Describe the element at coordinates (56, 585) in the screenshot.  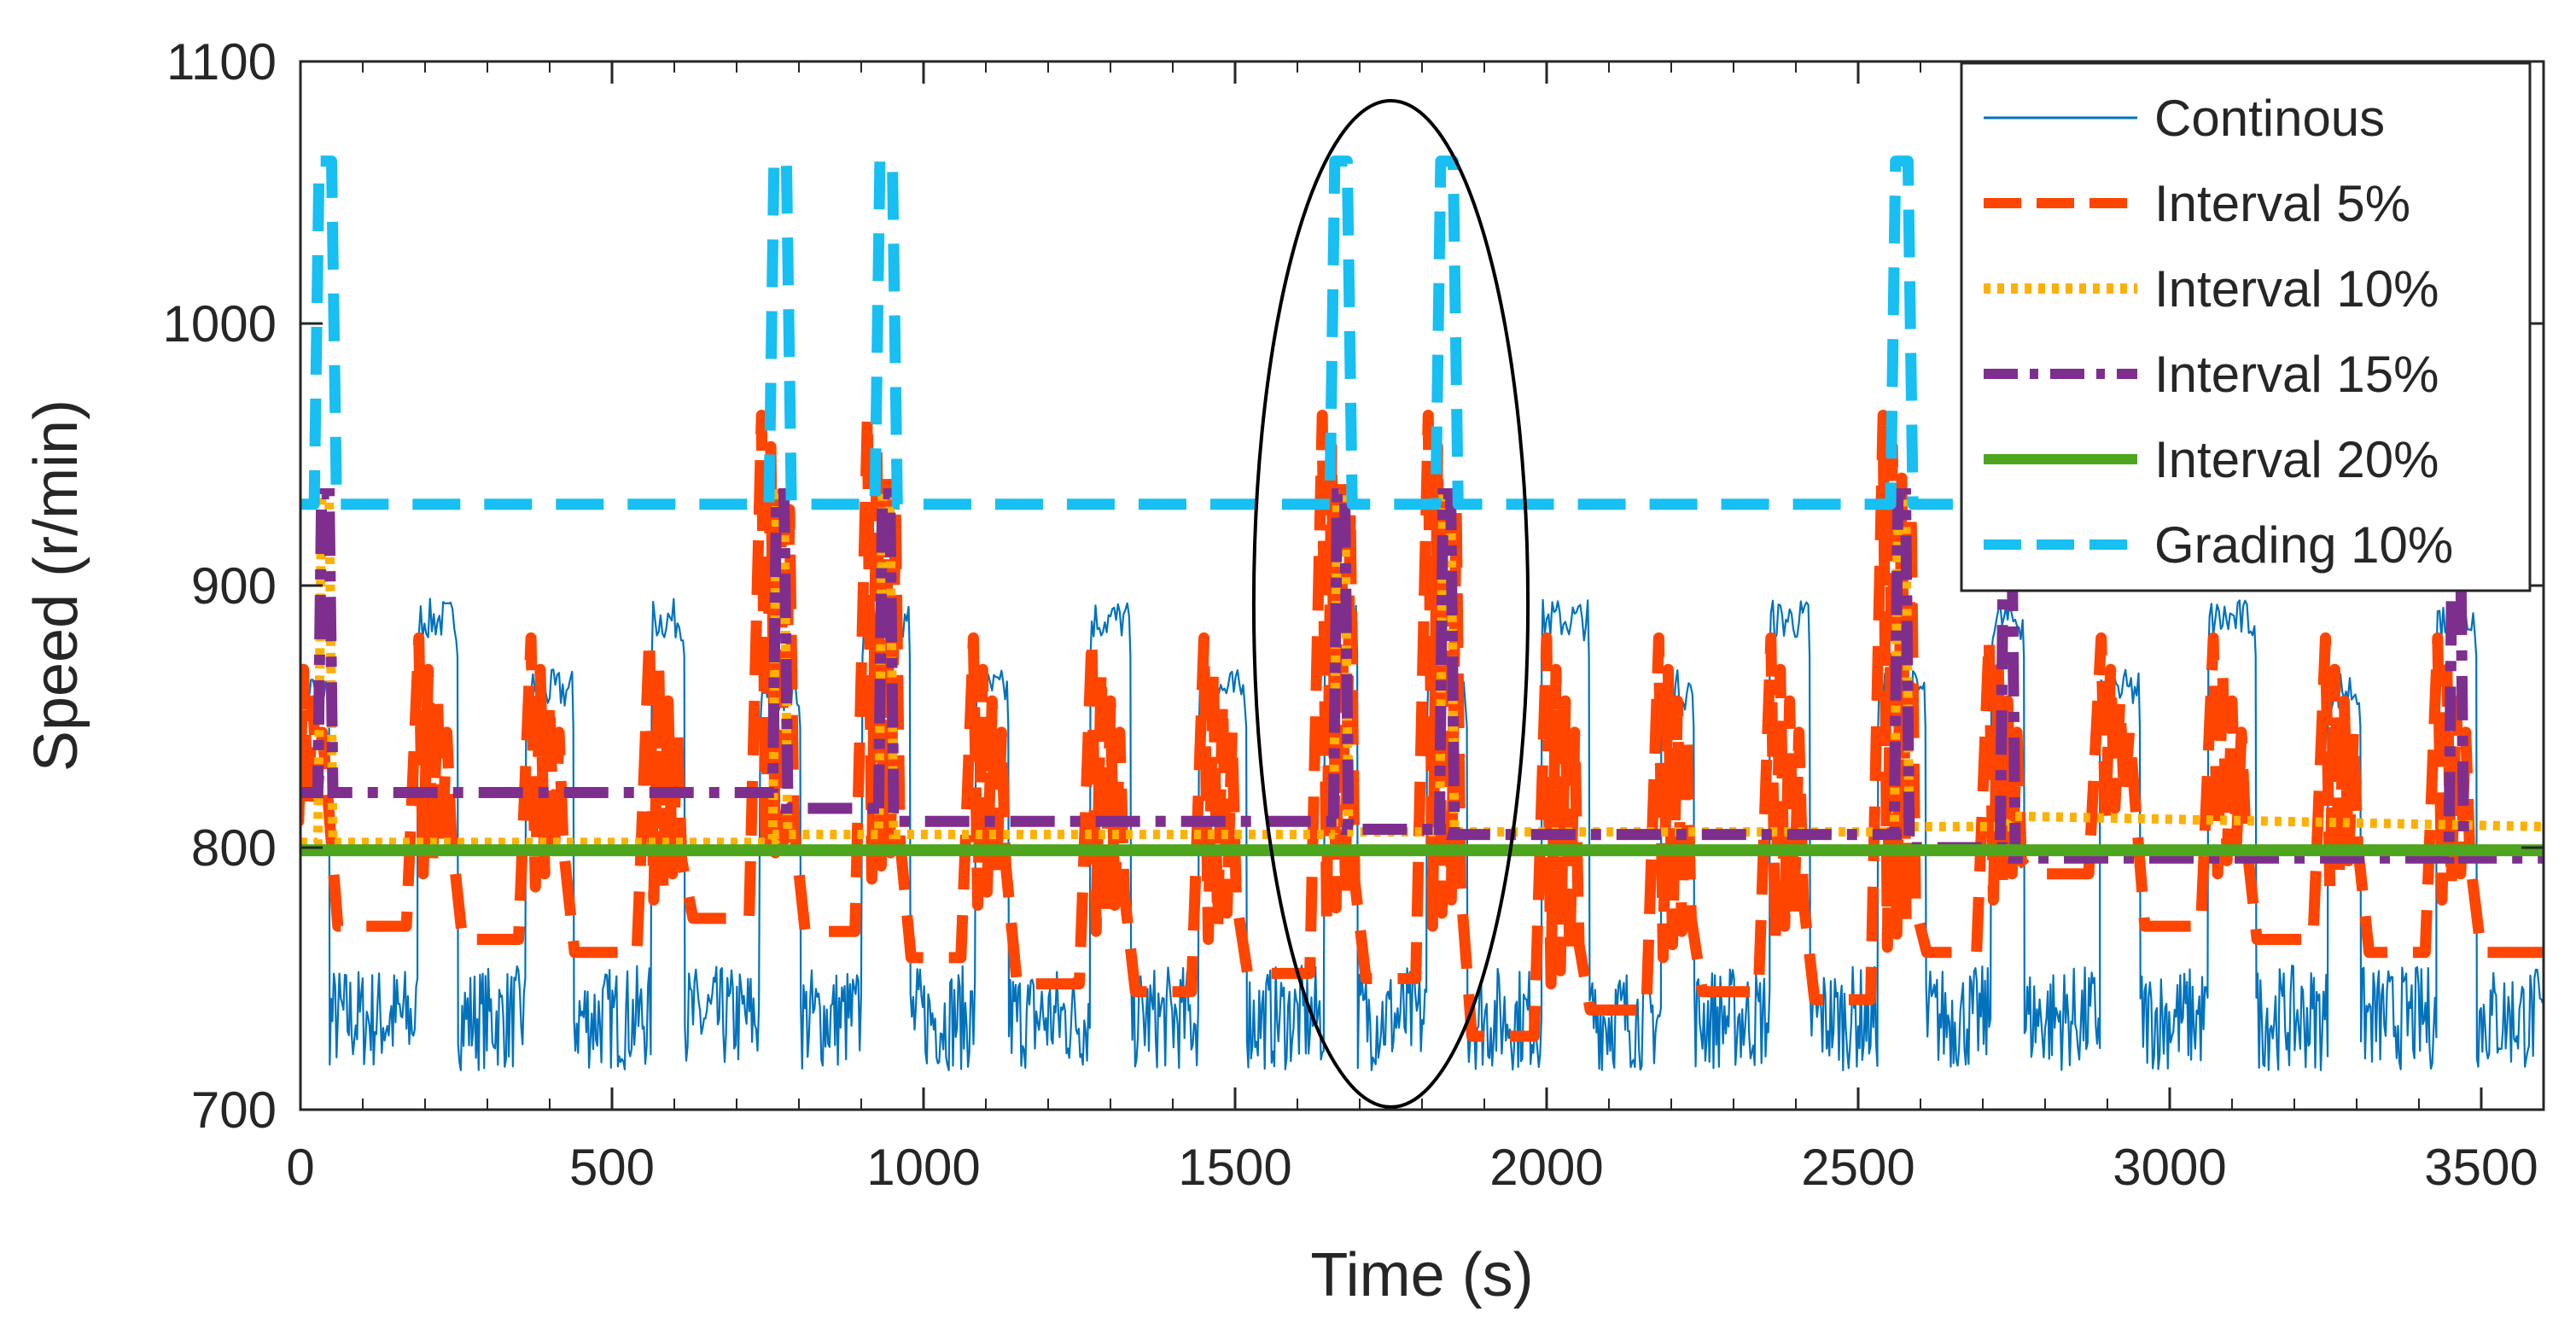
I see `y-axis-label: Speed (r/min)` at that location.